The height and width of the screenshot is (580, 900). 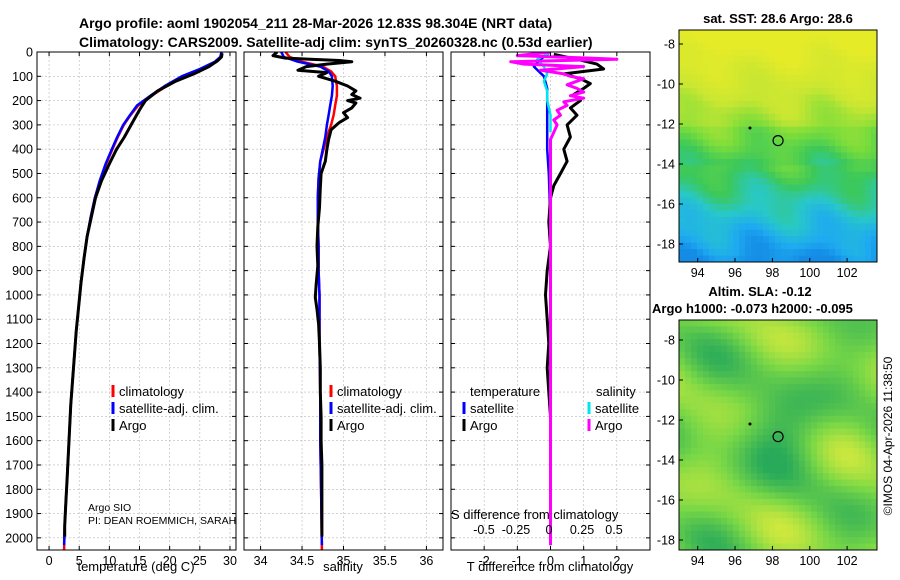 What do you see at coordinates (19, 465) in the screenshot?
I see `y-tick-label: 1700` at bounding box center [19, 465].